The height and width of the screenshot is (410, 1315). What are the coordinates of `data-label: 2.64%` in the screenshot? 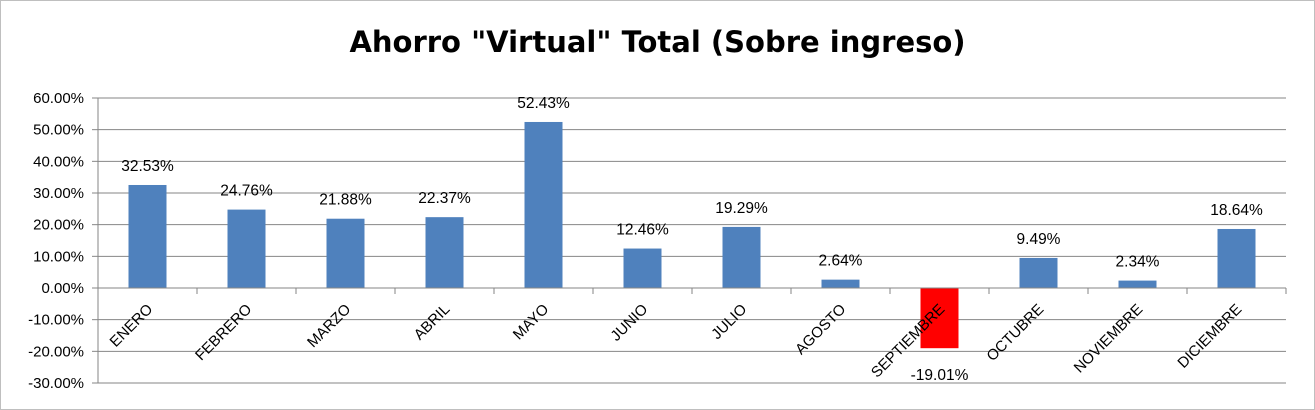 It's located at (841, 261).